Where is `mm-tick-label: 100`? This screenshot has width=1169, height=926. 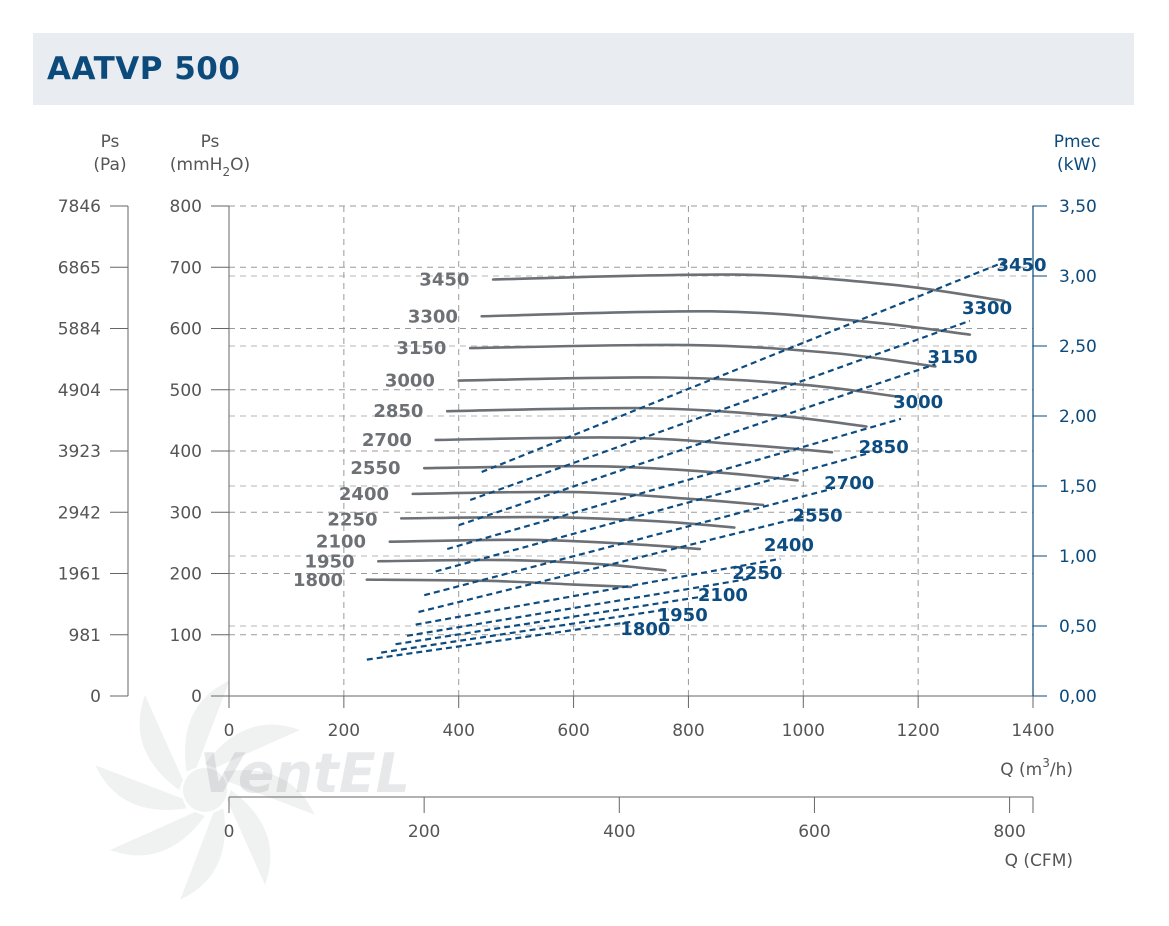 mm-tick-label: 100 is located at coordinates (186, 636).